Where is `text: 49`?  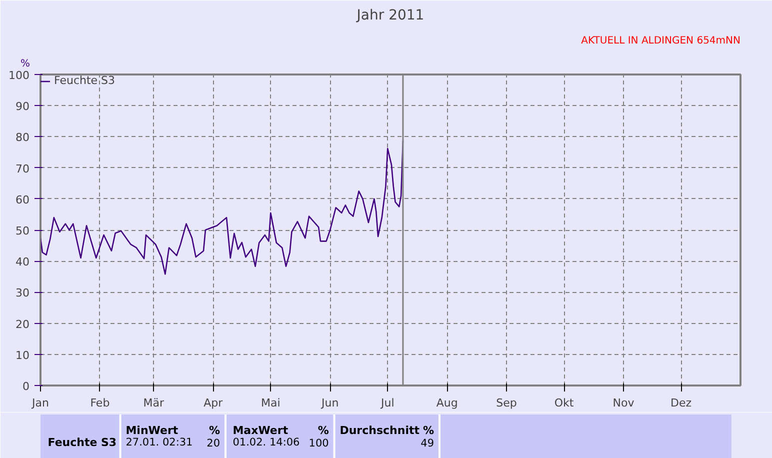 text: 49 is located at coordinates (427, 444).